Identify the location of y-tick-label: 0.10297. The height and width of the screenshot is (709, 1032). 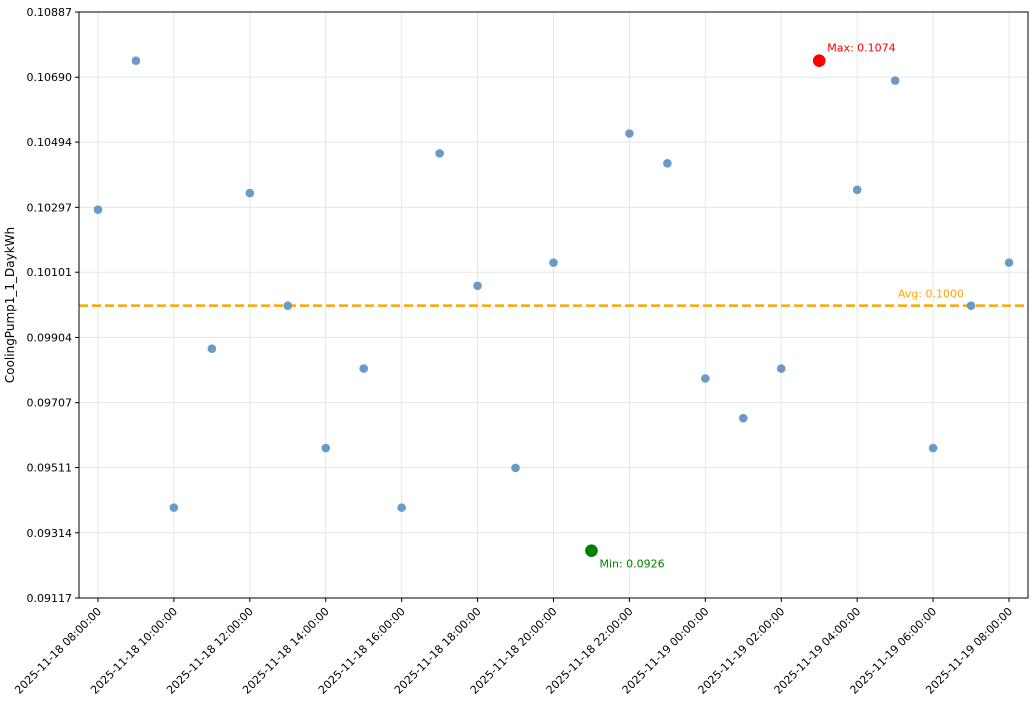
(50, 207).